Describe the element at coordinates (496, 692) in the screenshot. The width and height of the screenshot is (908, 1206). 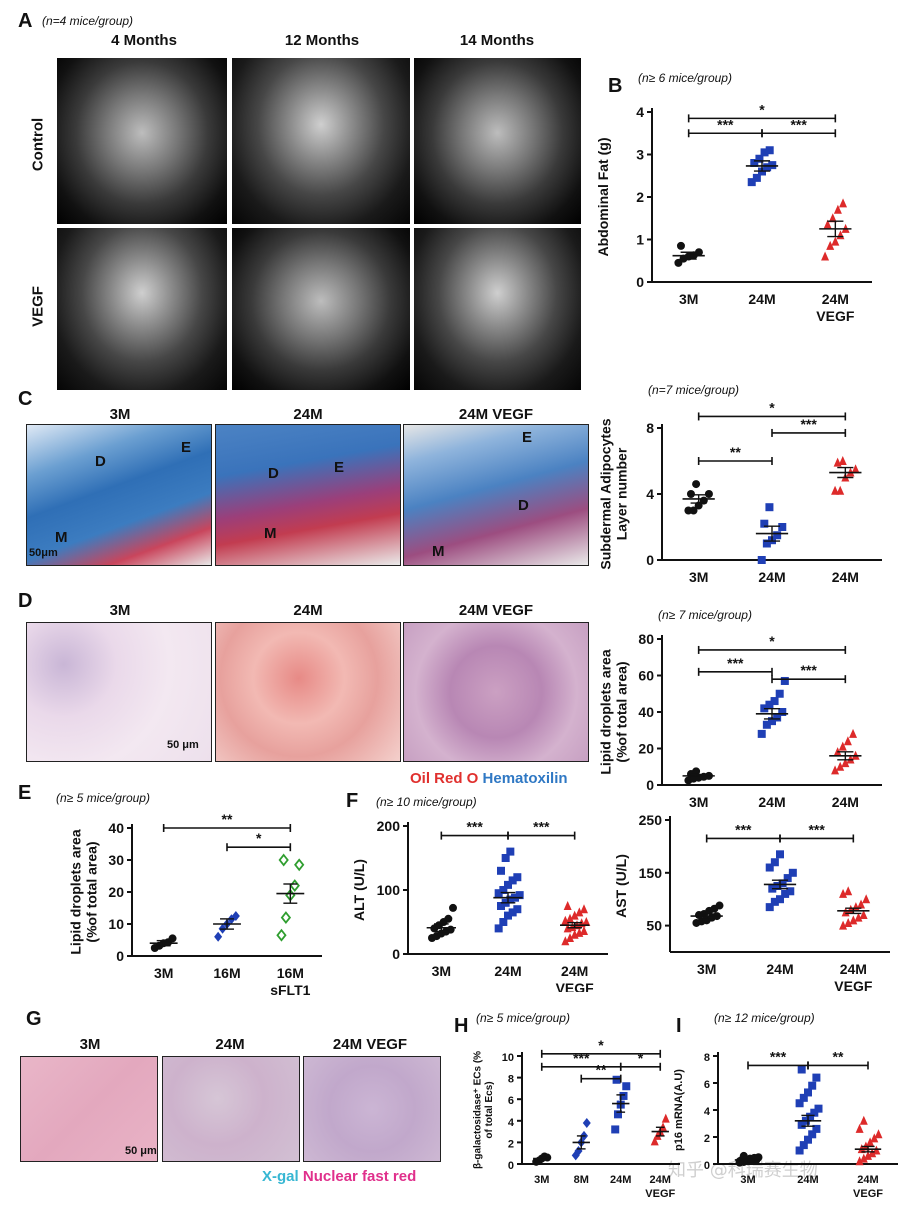
I see `liver-oil-24m-vegf-image` at that location.